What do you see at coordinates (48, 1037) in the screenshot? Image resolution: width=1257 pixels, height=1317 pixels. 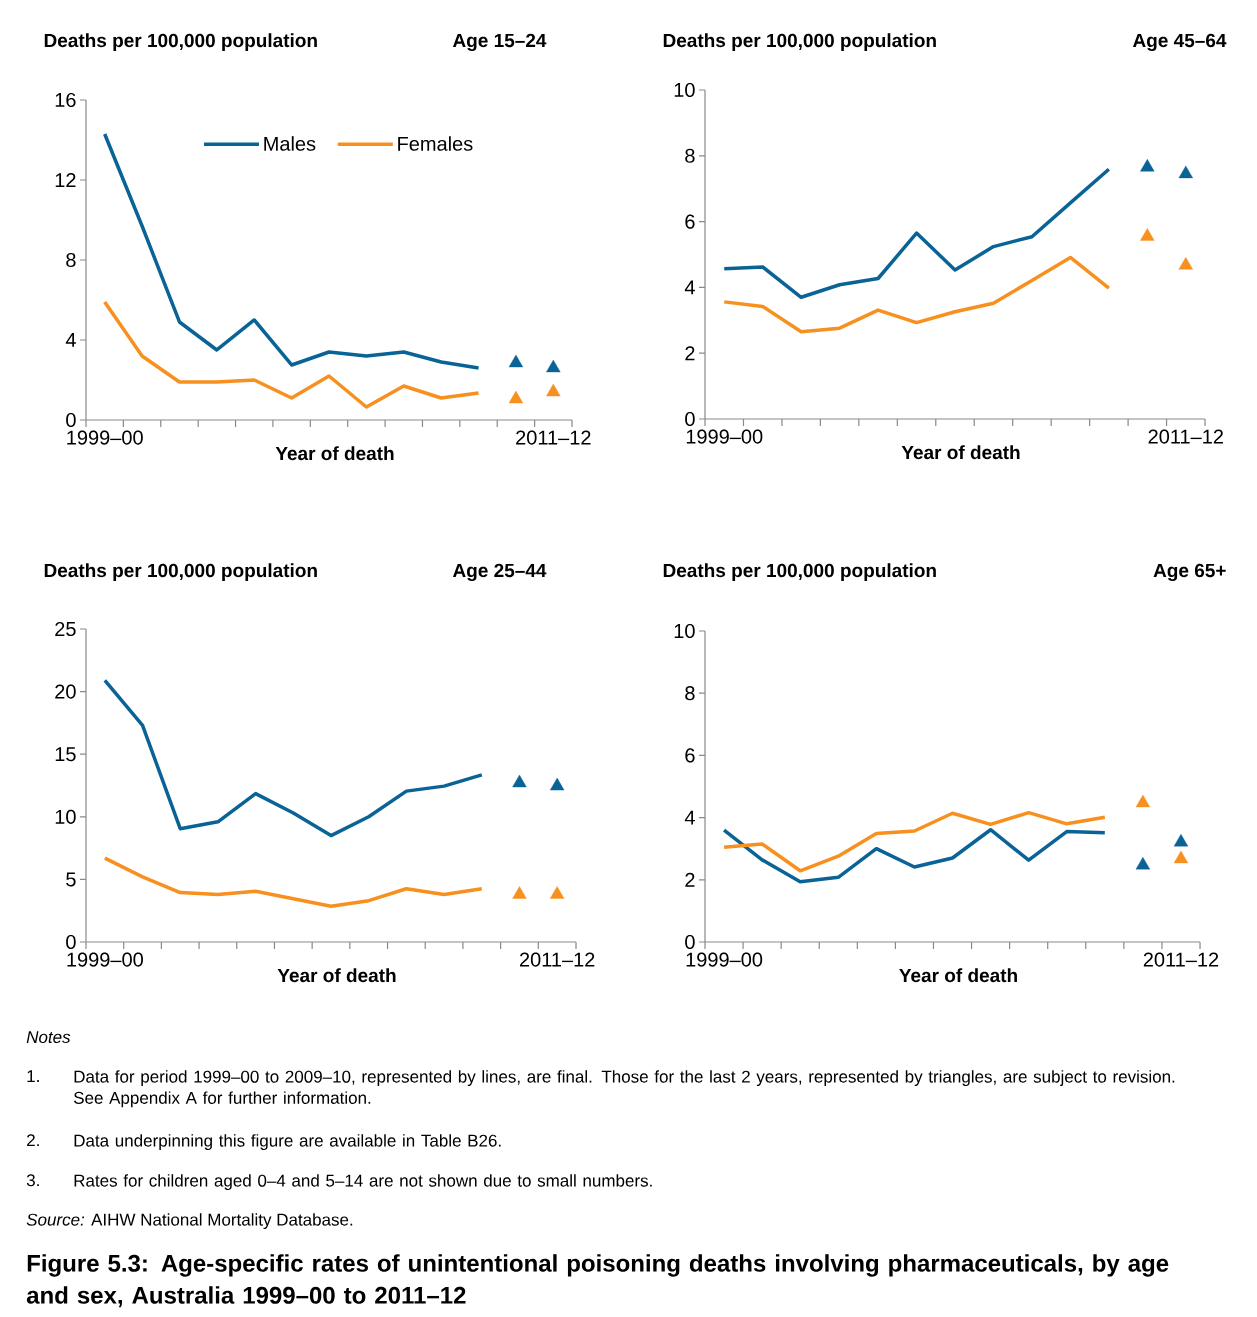 I see `text: Notes` at bounding box center [48, 1037].